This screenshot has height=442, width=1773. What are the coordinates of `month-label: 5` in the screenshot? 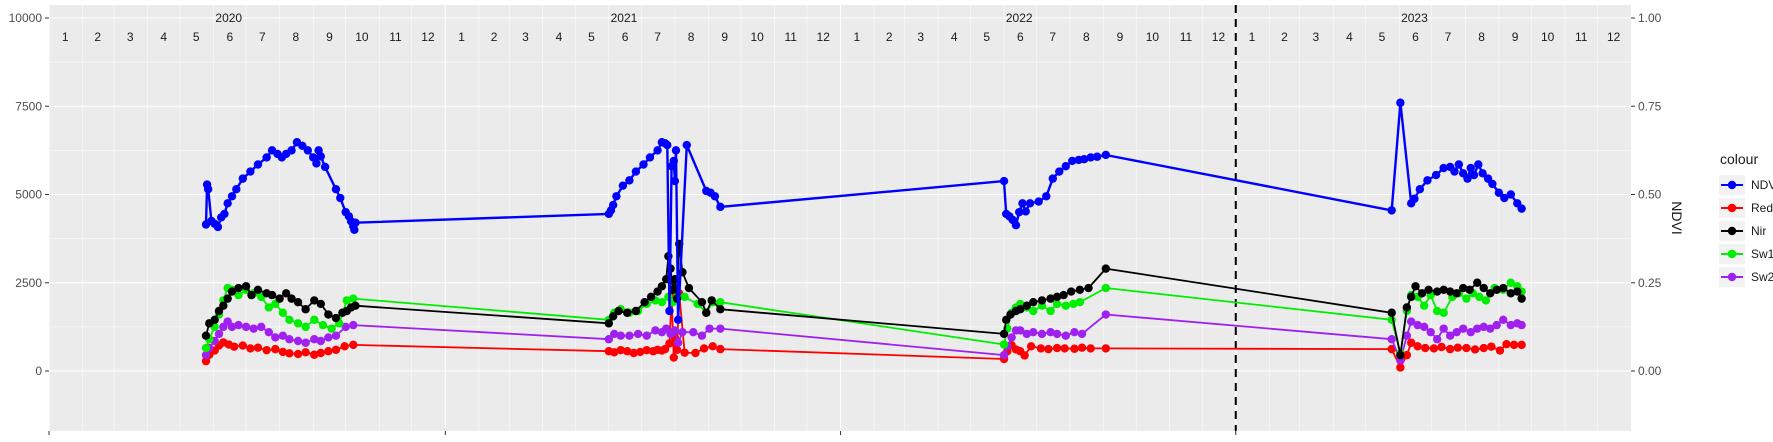 It's located at (986, 37).